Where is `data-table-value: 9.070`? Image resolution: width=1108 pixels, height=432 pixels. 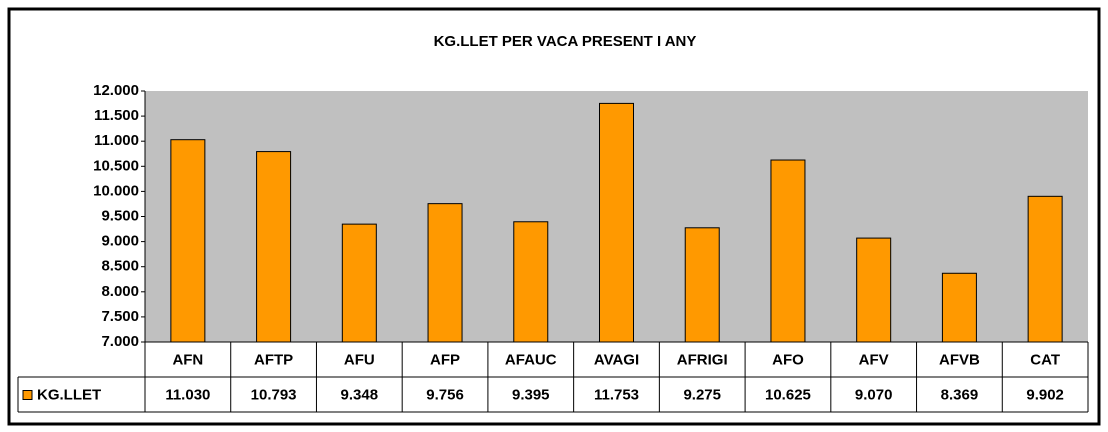
data-table-value: 9.070 is located at coordinates (874, 394).